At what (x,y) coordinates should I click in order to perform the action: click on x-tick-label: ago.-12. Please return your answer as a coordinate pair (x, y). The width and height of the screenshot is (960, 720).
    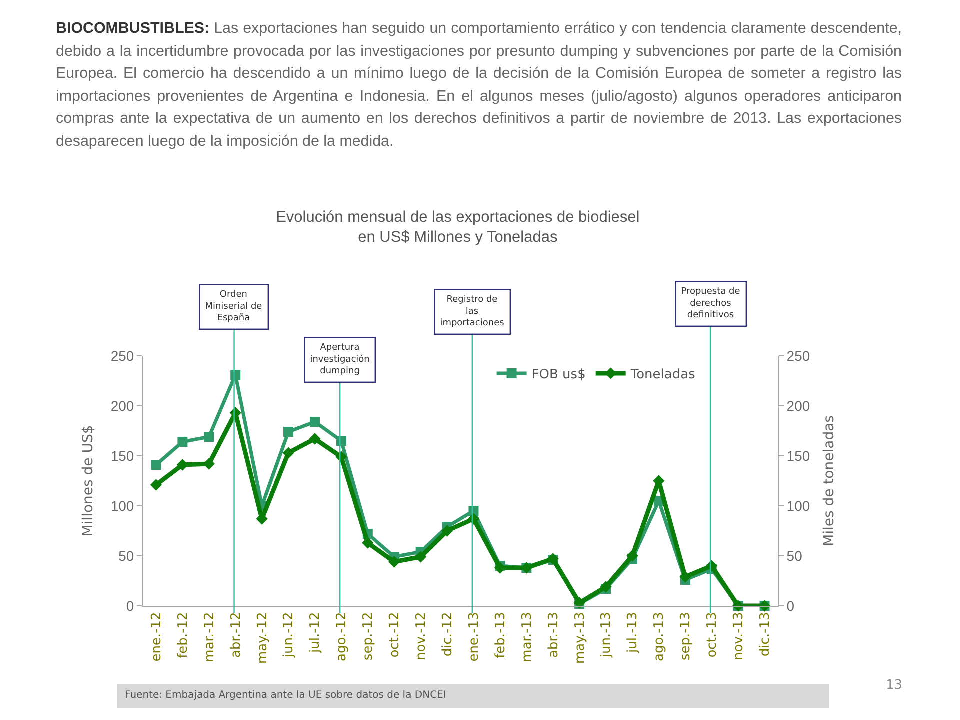
    Looking at the image, I should click on (342, 637).